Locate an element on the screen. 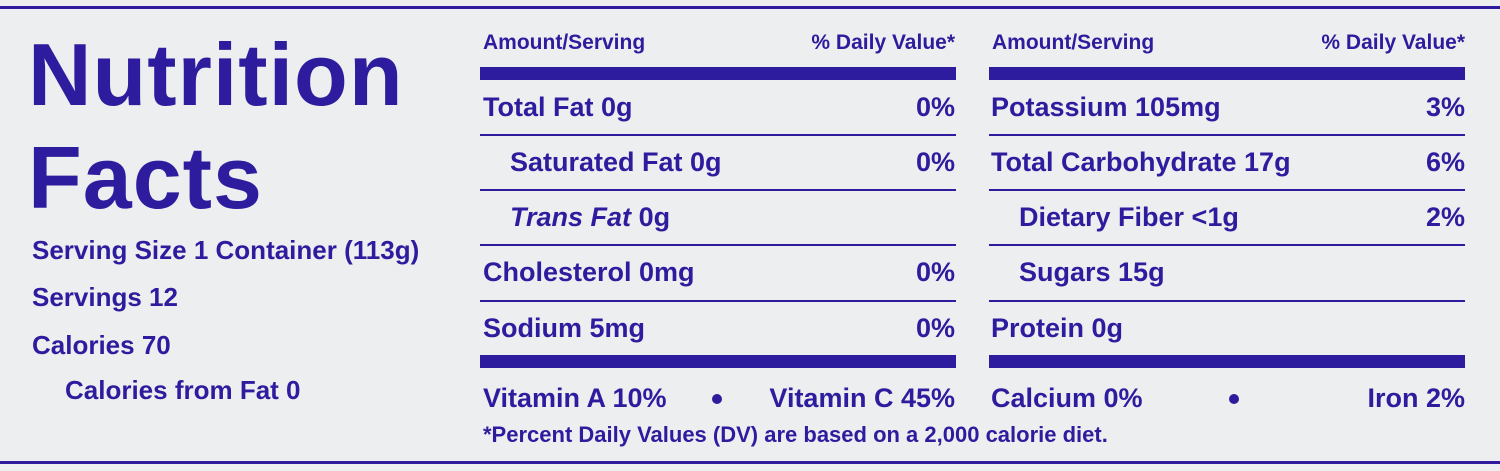  nutrient: Sugars 15g is located at coordinates (1092, 272).